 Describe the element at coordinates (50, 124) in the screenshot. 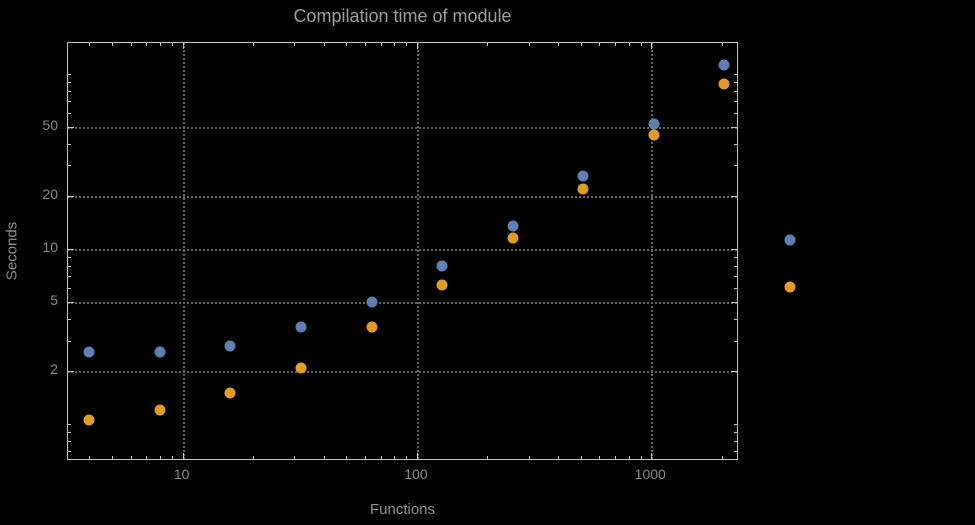

I see `y-tick-label: 50` at that location.